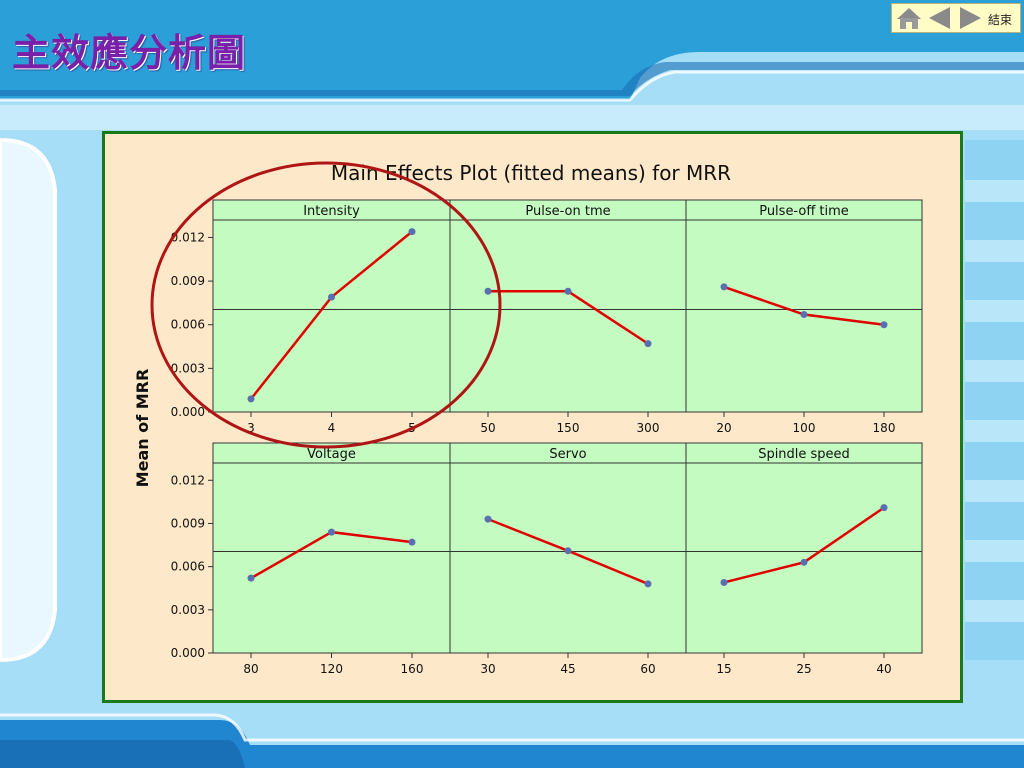 The image size is (1024, 768). I want to click on x-tick-label: 15, so click(723, 669).